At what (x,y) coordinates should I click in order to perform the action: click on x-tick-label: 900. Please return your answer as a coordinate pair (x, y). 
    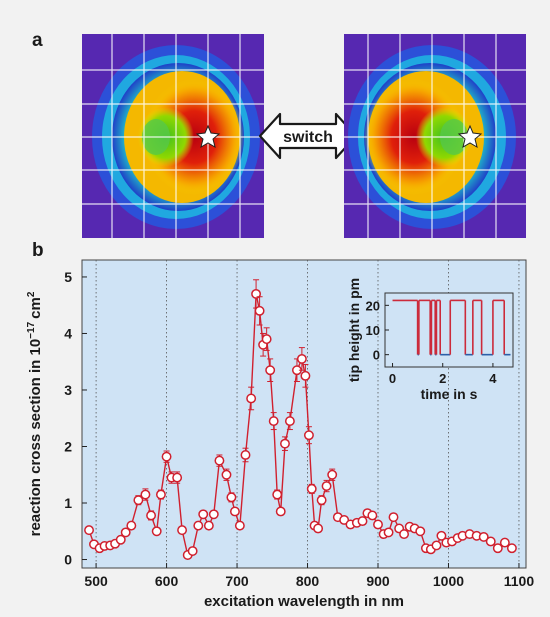
    Looking at the image, I should click on (378, 581).